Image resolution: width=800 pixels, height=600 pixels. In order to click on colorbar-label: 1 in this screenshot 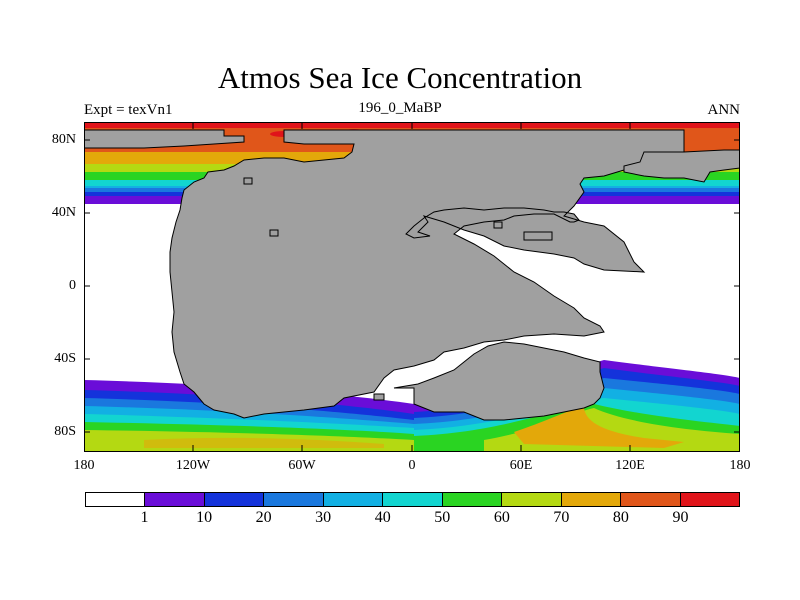, I will do `click(144, 517)`.